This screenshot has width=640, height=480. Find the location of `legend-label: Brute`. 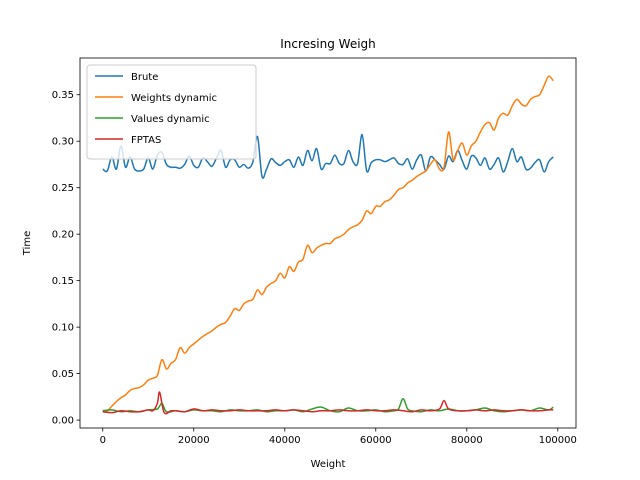

legend-label: Brute is located at coordinates (144, 77).